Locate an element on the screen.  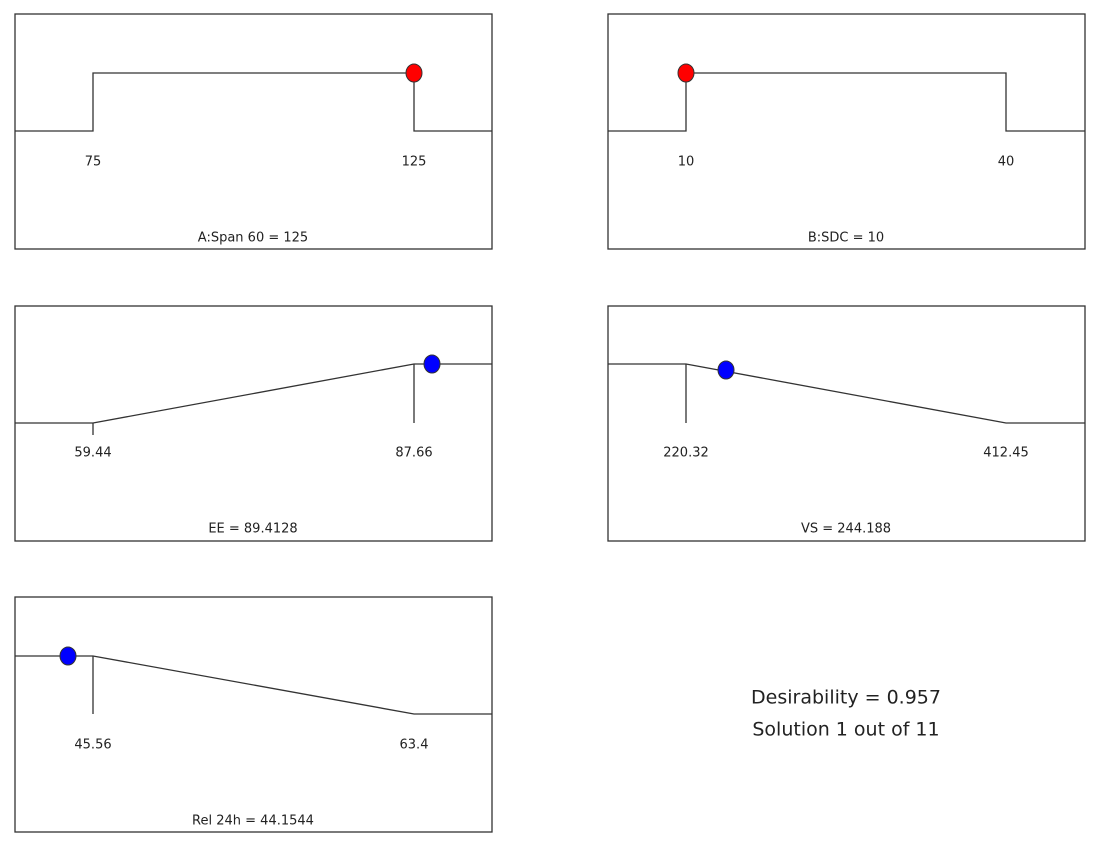
solution: Solution 1 out of 11 is located at coordinates (845, 730).